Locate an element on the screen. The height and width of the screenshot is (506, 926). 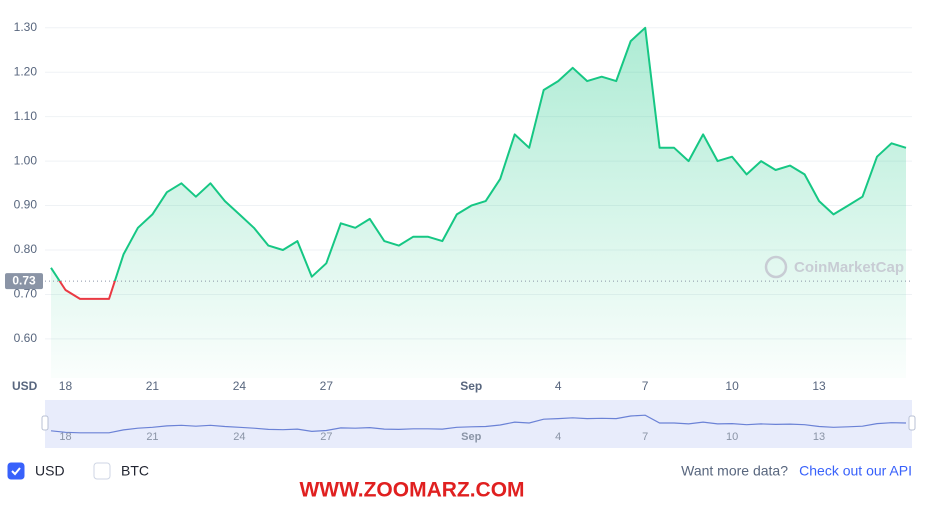
x-tick-label: 7 is located at coordinates (645, 386).